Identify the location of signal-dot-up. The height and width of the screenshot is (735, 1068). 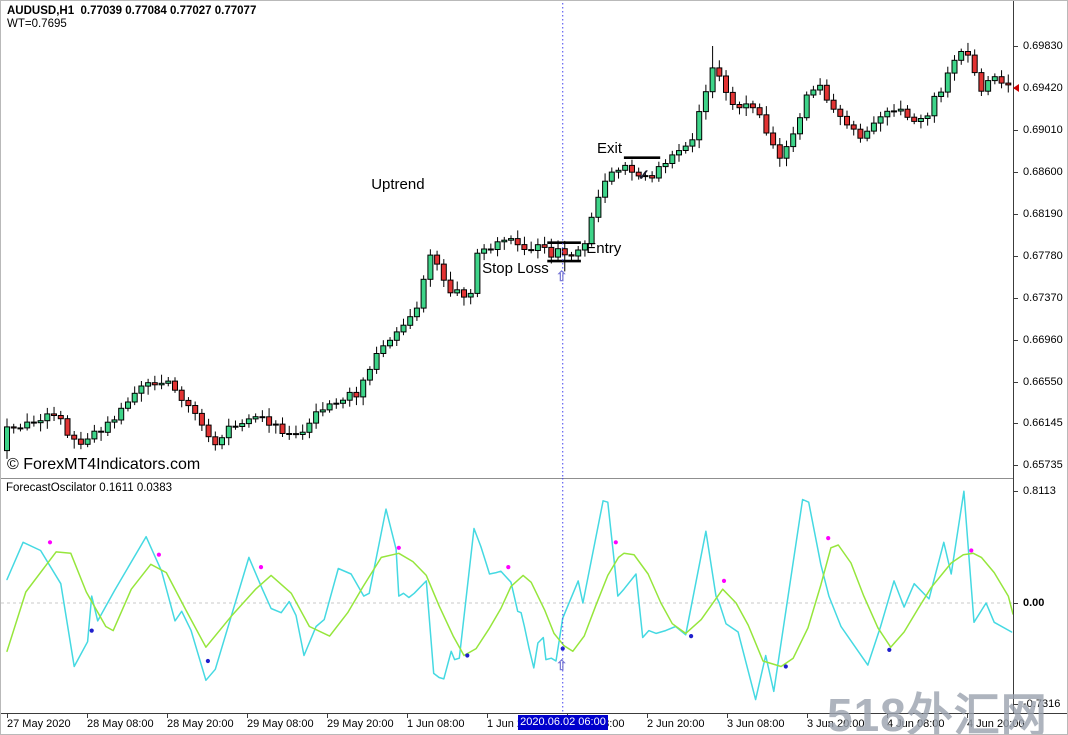
(615, 542).